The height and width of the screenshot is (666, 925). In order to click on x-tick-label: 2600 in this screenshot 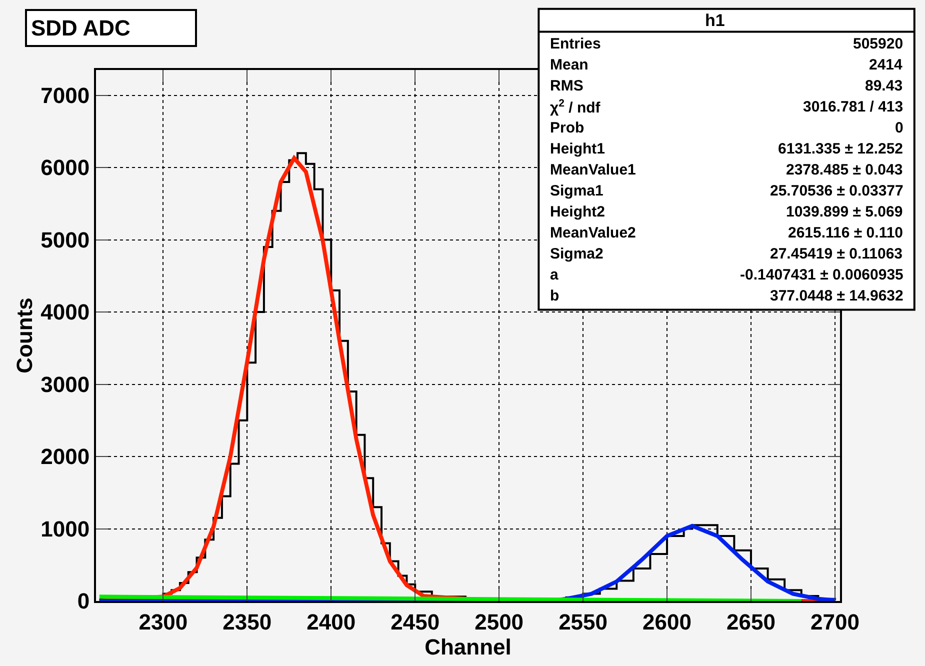, I will do `click(667, 621)`.